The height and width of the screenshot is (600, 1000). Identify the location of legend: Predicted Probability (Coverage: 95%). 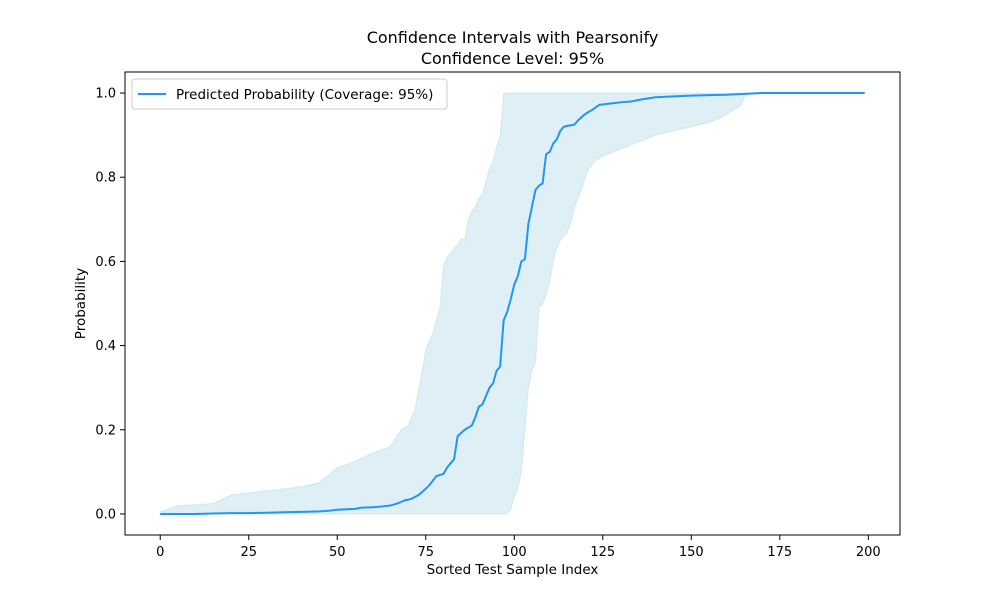
(289, 94).